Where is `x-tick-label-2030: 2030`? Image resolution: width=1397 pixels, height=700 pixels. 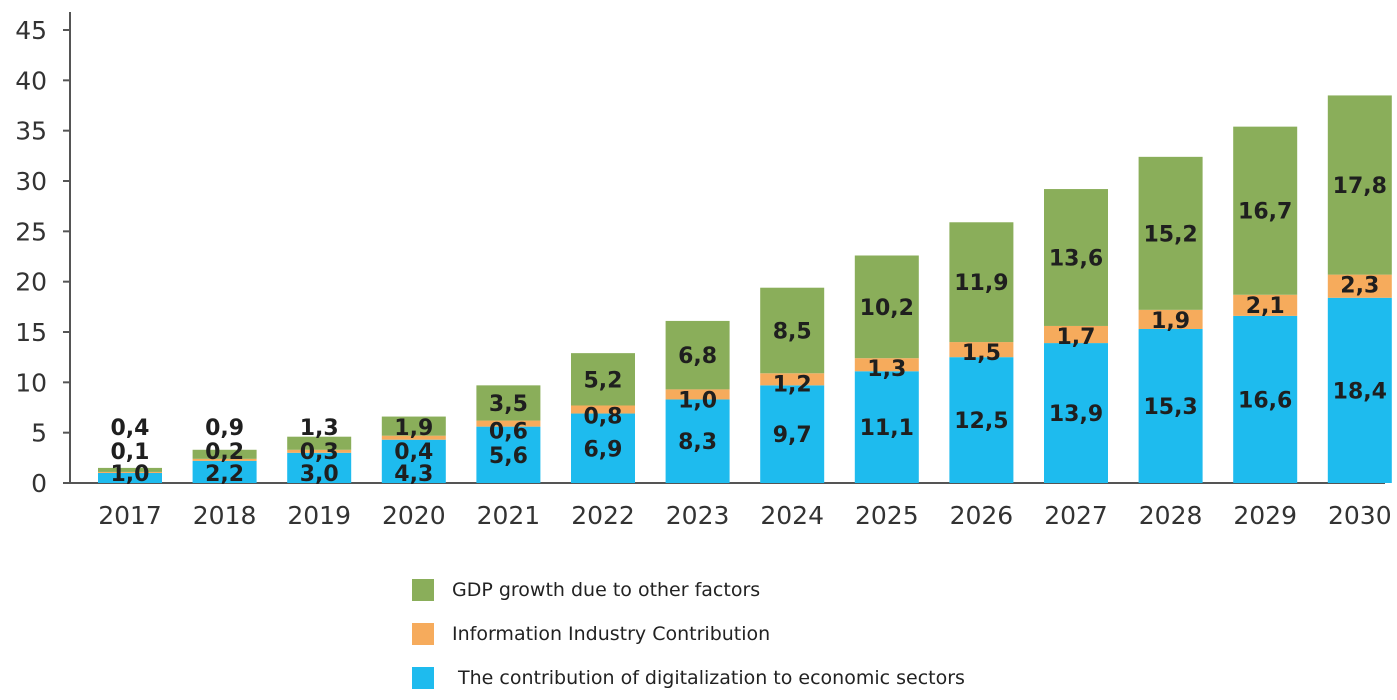
x-tick-label-2030: 2030 is located at coordinates (1360, 515).